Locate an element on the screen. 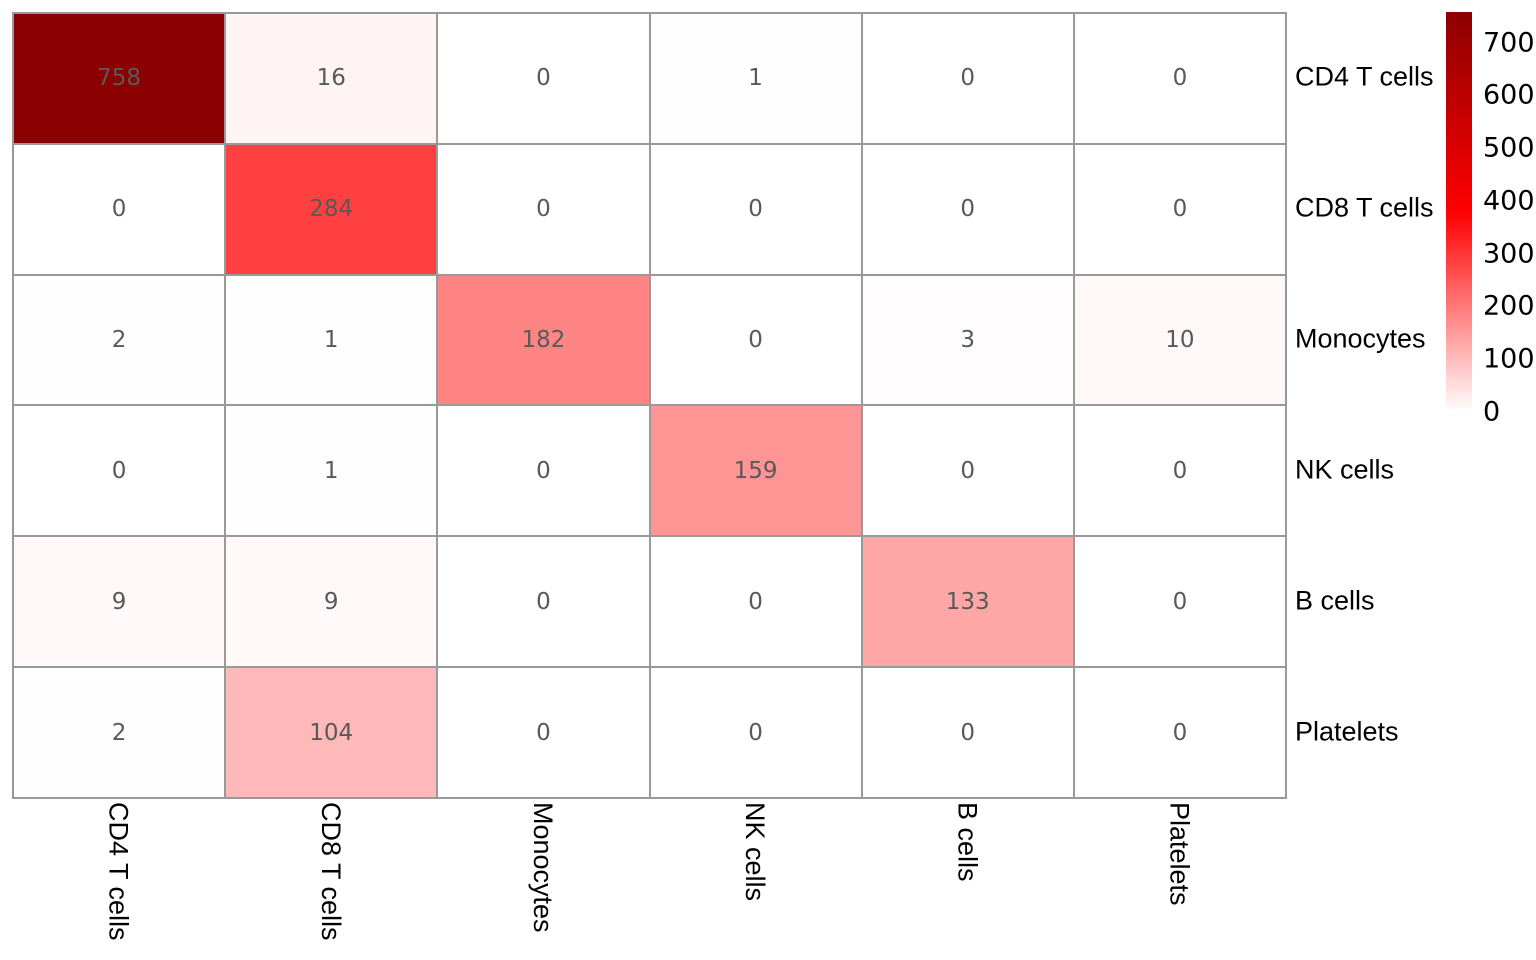  y-axis-label: NK cells is located at coordinates (1345, 469).